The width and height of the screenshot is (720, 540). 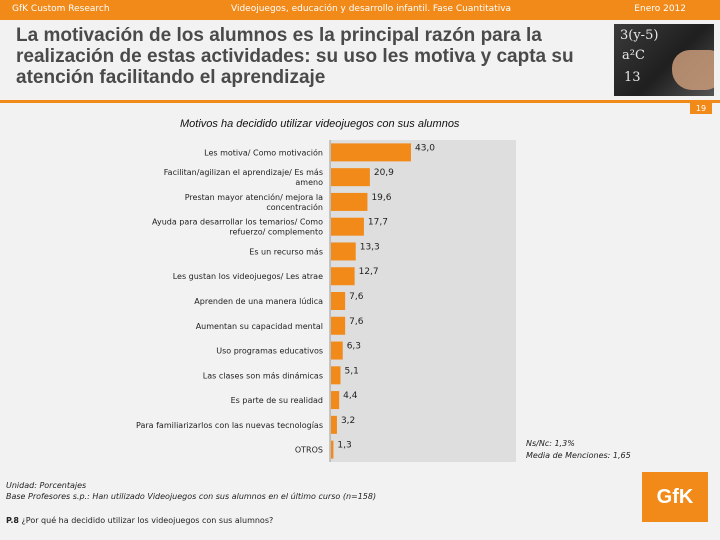 I want to click on data-label: 17,7, so click(x=378, y=223).